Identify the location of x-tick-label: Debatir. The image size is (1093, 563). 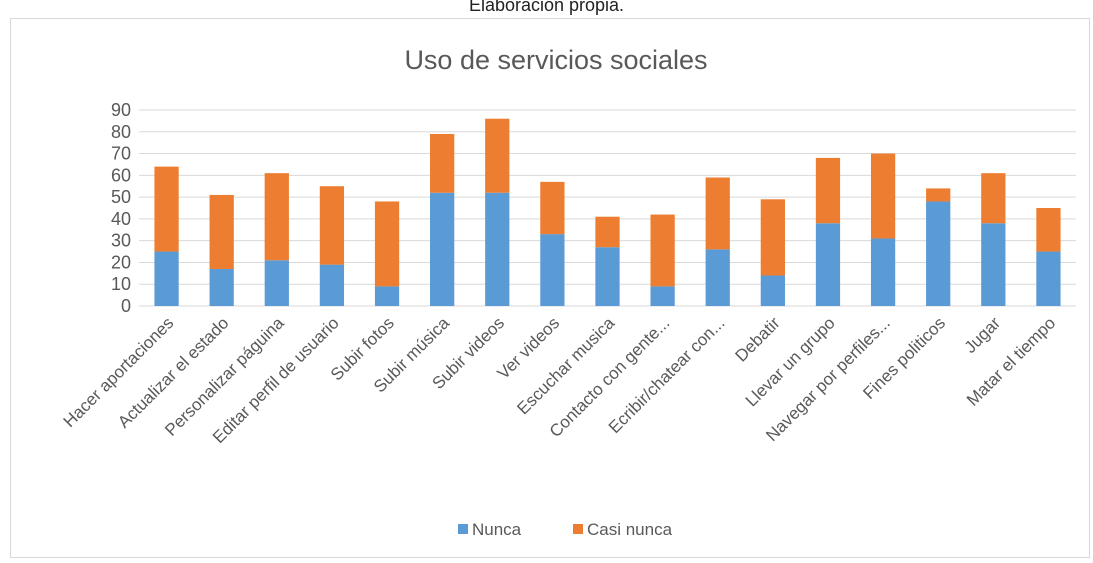
(757, 339).